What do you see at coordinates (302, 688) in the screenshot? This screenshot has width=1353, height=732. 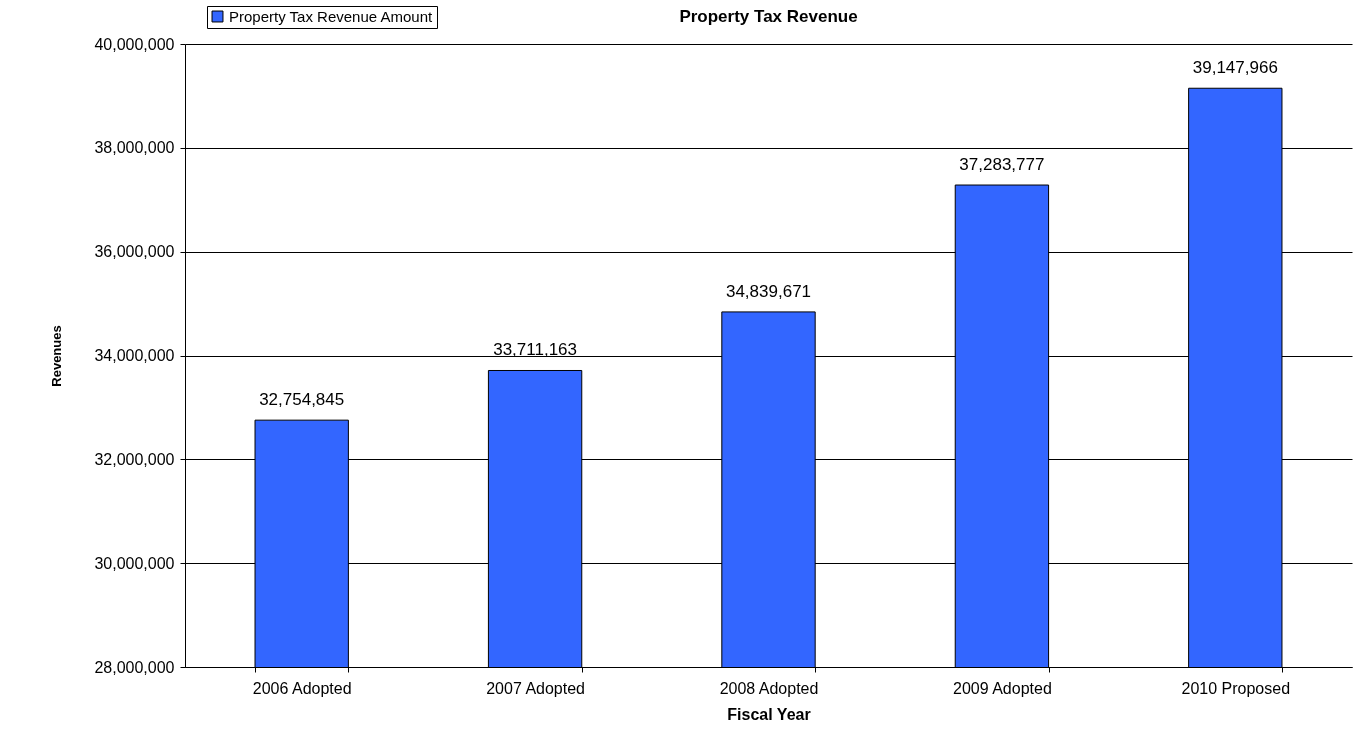 I see `x-tick-label: 2006 Adopted` at bounding box center [302, 688].